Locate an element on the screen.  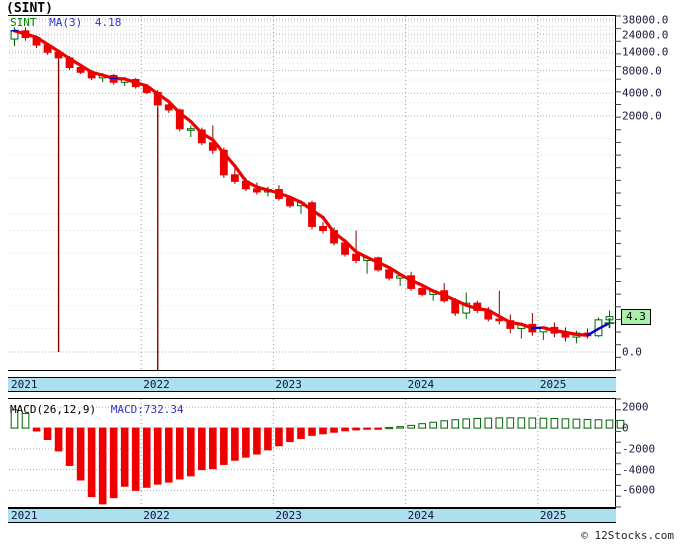
macd-legend: MACD(26,12,9) MACD:732.34 is located at coordinates (97, 409).